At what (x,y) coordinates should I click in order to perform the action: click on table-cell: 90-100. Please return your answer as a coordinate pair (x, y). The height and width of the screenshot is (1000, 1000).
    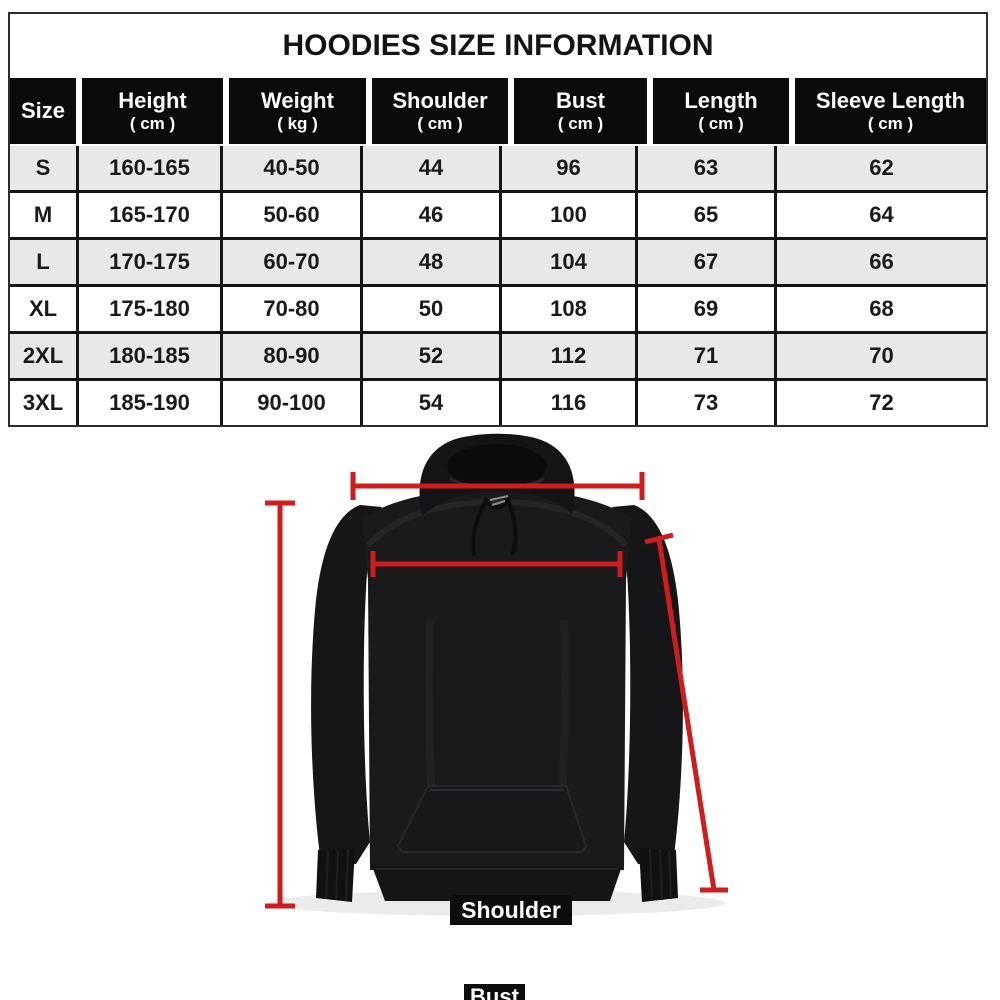
    Looking at the image, I should click on (291, 403).